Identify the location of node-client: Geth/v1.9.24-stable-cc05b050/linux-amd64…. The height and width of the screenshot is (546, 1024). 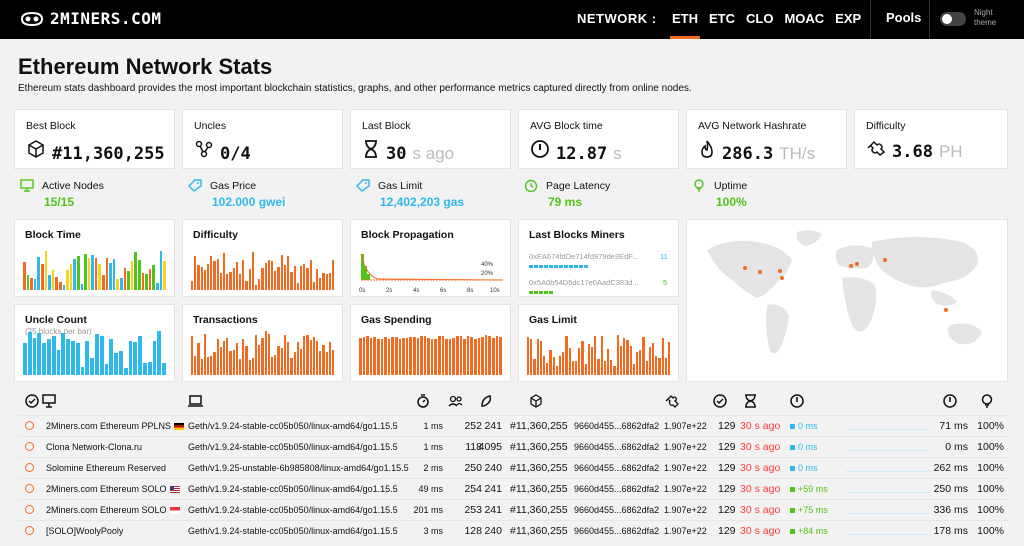
(293, 531).